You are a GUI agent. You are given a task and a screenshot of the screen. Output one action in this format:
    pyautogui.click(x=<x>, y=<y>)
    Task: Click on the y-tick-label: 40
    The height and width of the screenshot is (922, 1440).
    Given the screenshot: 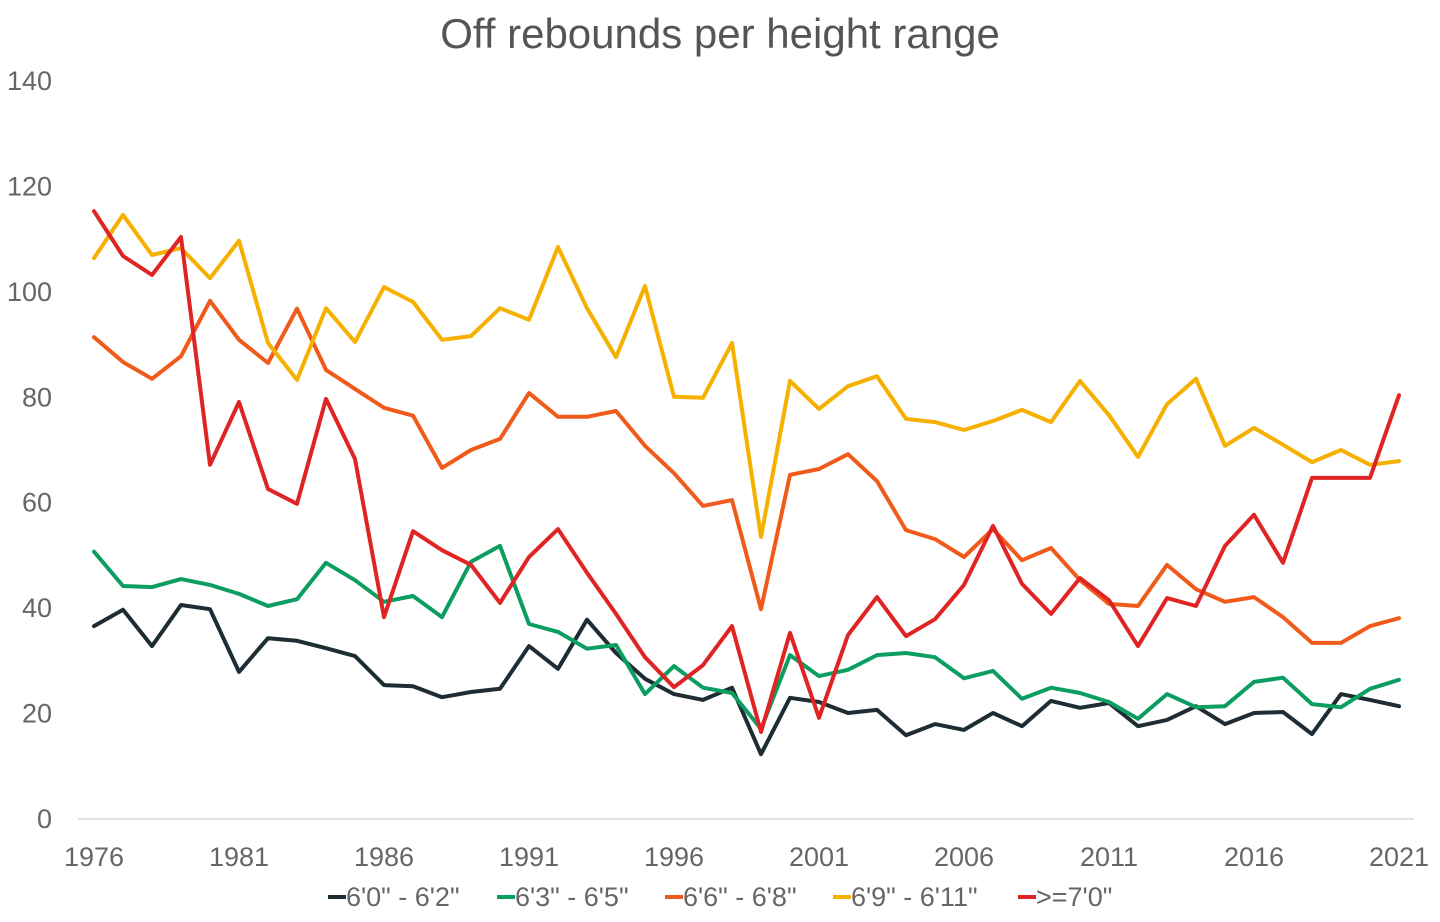 What is the action you would take?
    pyautogui.click(x=37, y=608)
    